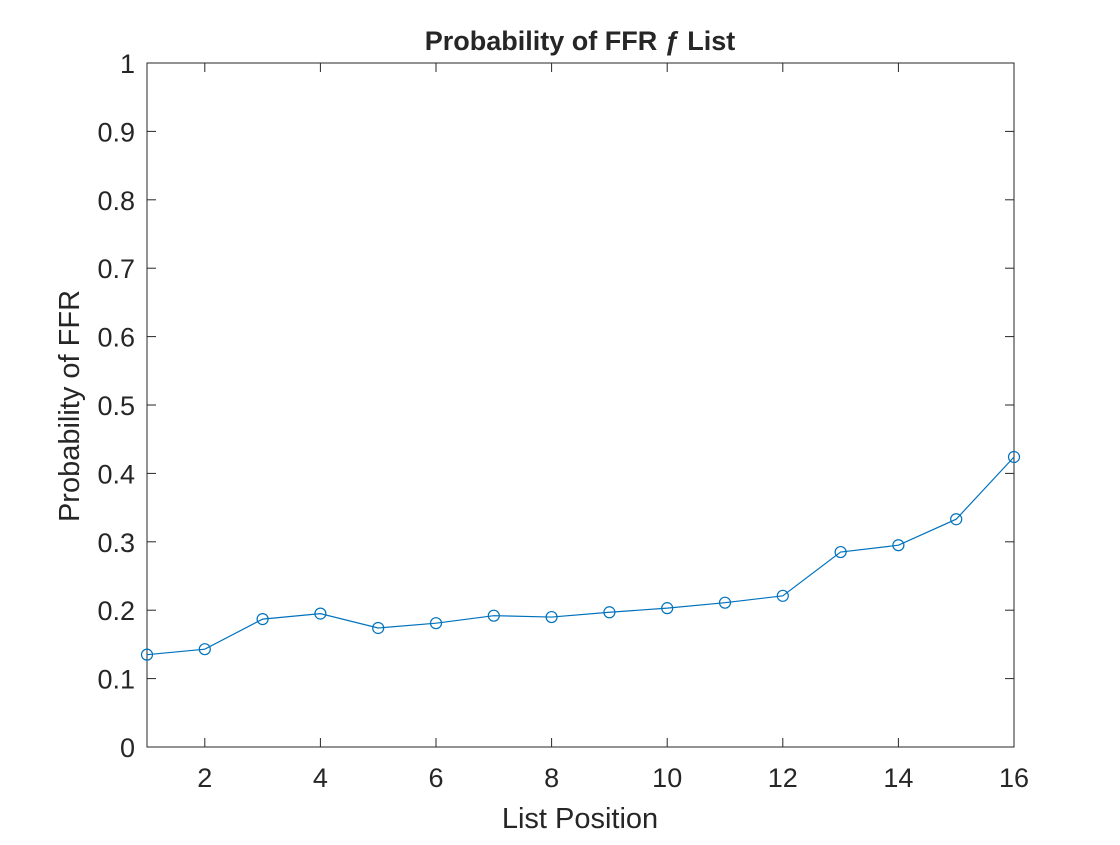 This screenshot has height=845, width=1120. I want to click on y-tick-label: 0.2, so click(116, 611).